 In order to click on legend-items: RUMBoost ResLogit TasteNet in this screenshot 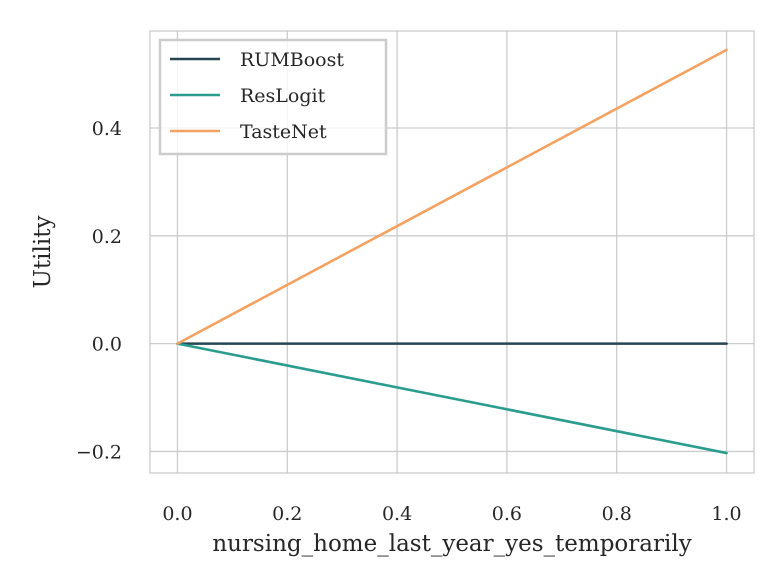, I will do `click(257, 96)`.